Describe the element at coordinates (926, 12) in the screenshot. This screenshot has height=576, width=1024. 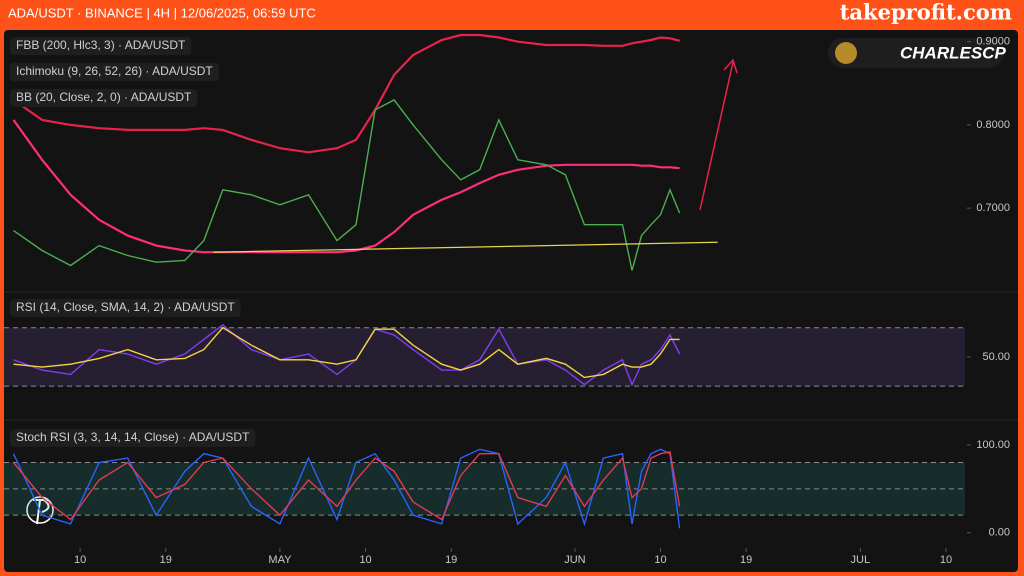
I see `brand: takeprofit.com` at that location.